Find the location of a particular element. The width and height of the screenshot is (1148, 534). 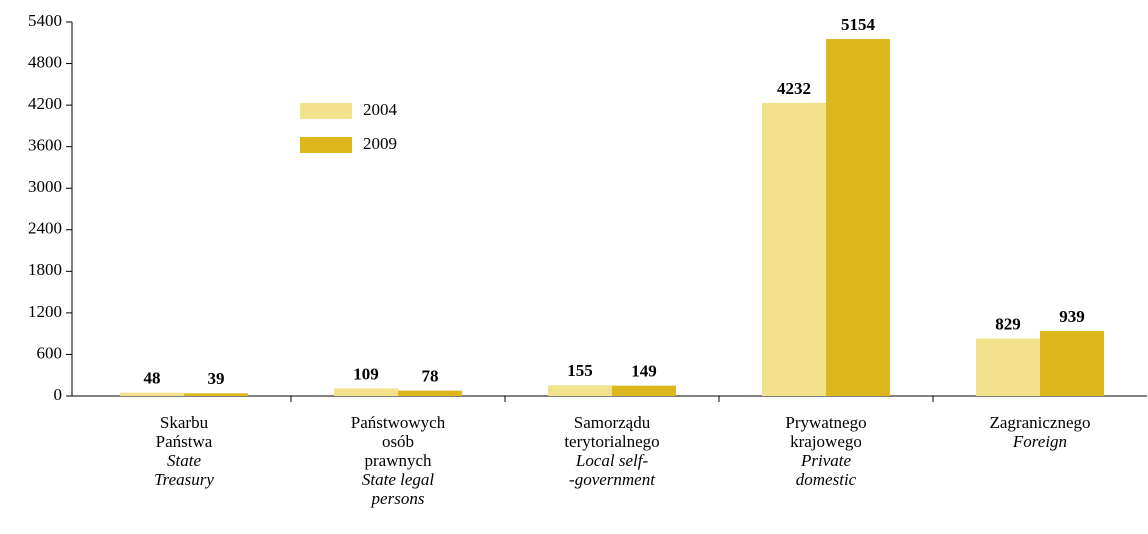

y-tick-label: 1200 is located at coordinates (45, 311).